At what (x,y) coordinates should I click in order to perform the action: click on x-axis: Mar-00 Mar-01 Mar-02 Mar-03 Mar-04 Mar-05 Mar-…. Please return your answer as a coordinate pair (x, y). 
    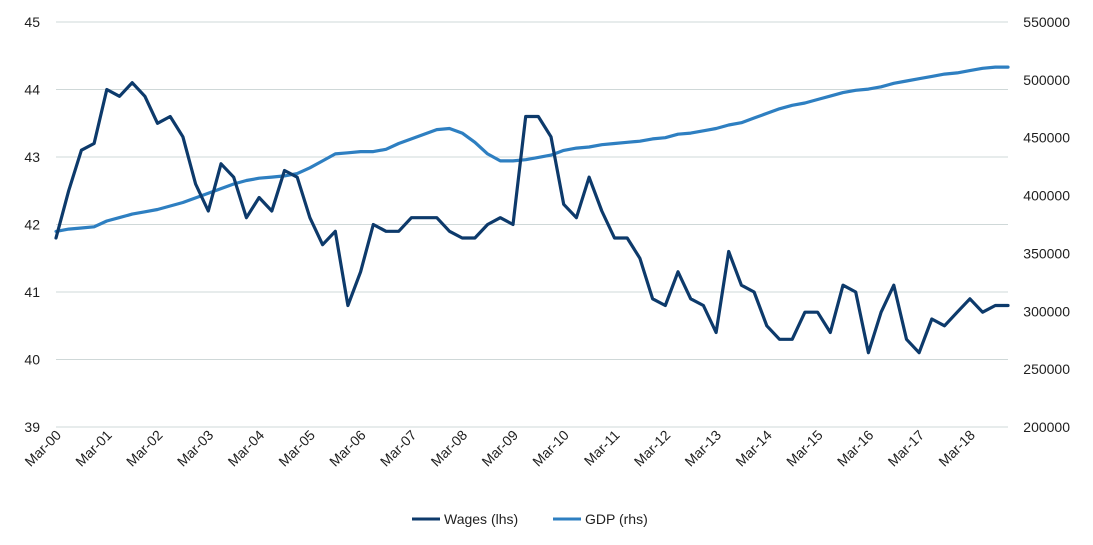
    Looking at the image, I should click on (499, 448).